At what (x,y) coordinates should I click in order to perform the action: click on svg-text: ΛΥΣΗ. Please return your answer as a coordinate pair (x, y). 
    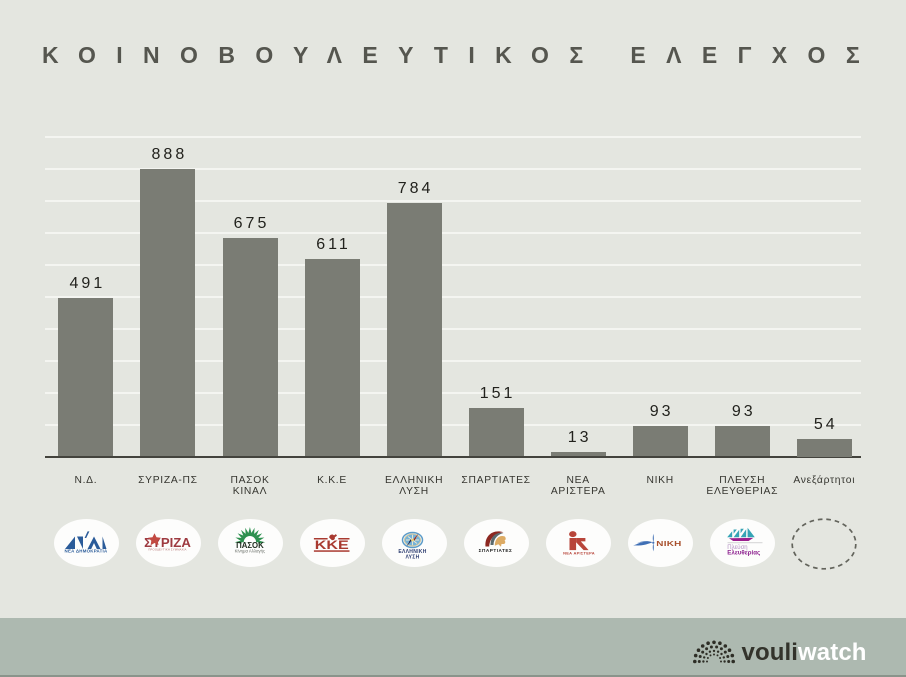
    Looking at the image, I should click on (412, 557).